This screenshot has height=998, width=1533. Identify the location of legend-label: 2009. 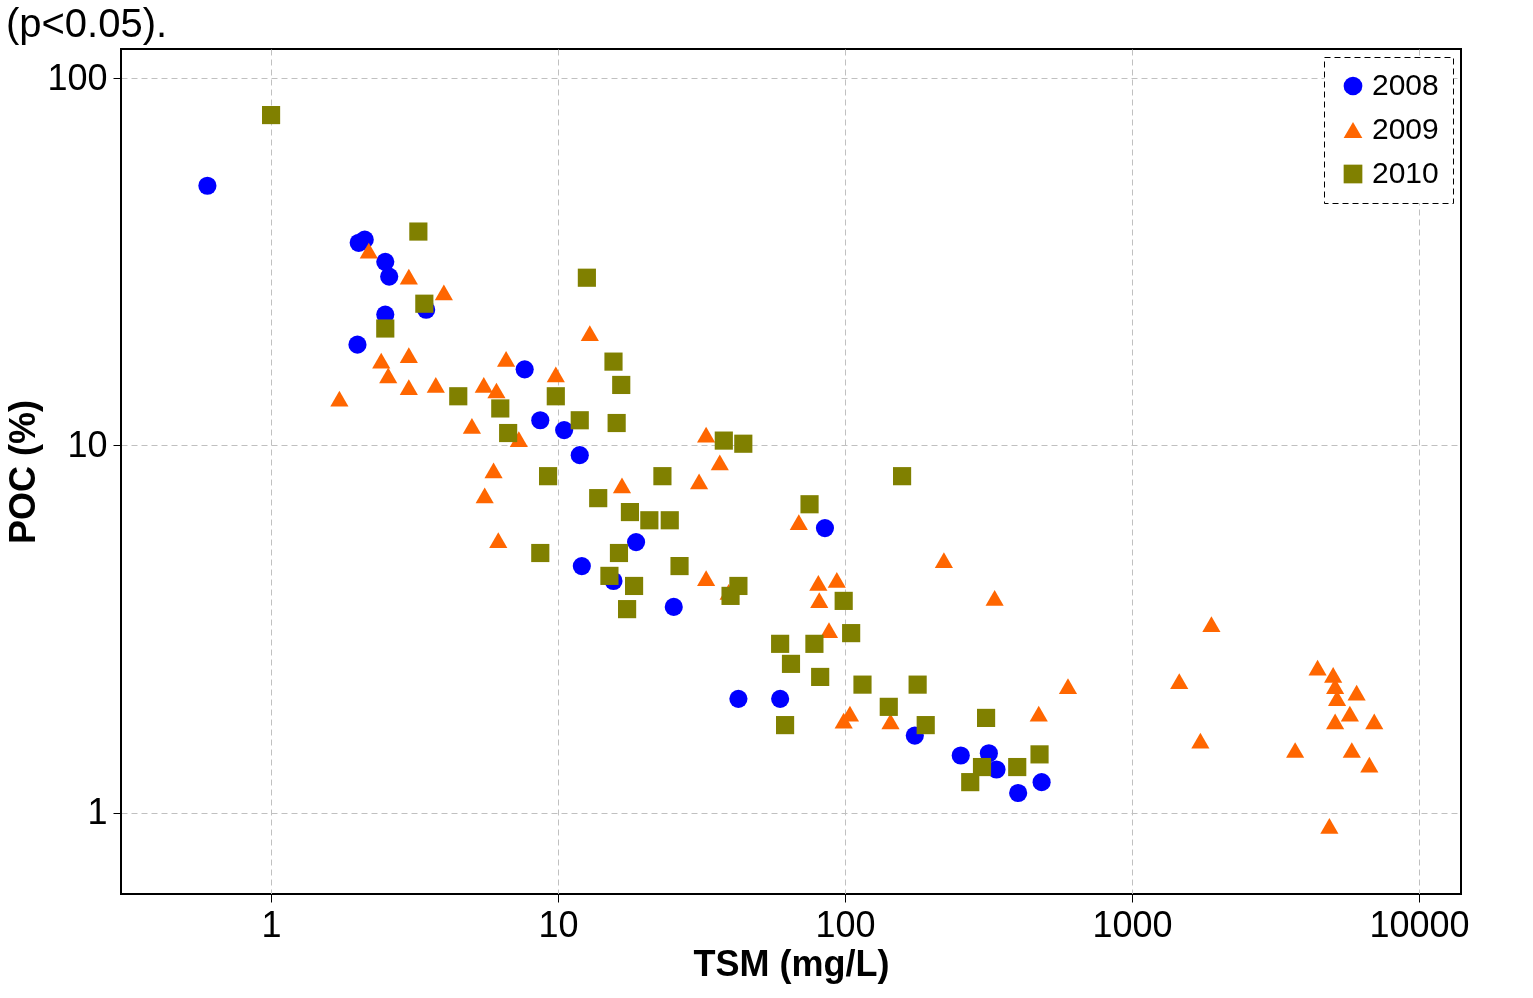
(1405, 128).